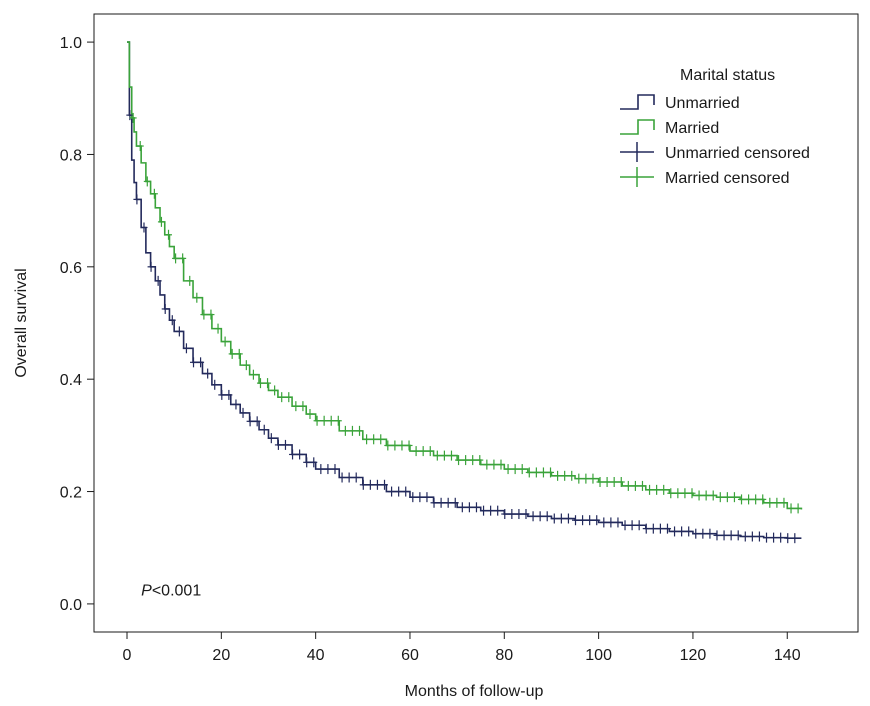  What do you see at coordinates (21, 322) in the screenshot?
I see `y-axis-title: Overall survival` at bounding box center [21, 322].